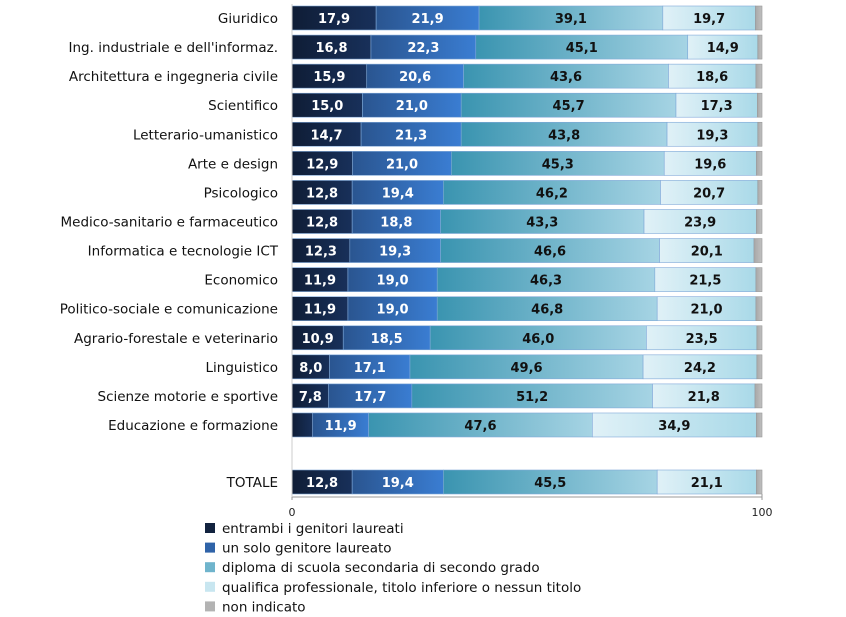  Describe the element at coordinates (176, 339) in the screenshot. I see `category-label: Agrario-forestale e veterinario` at that location.